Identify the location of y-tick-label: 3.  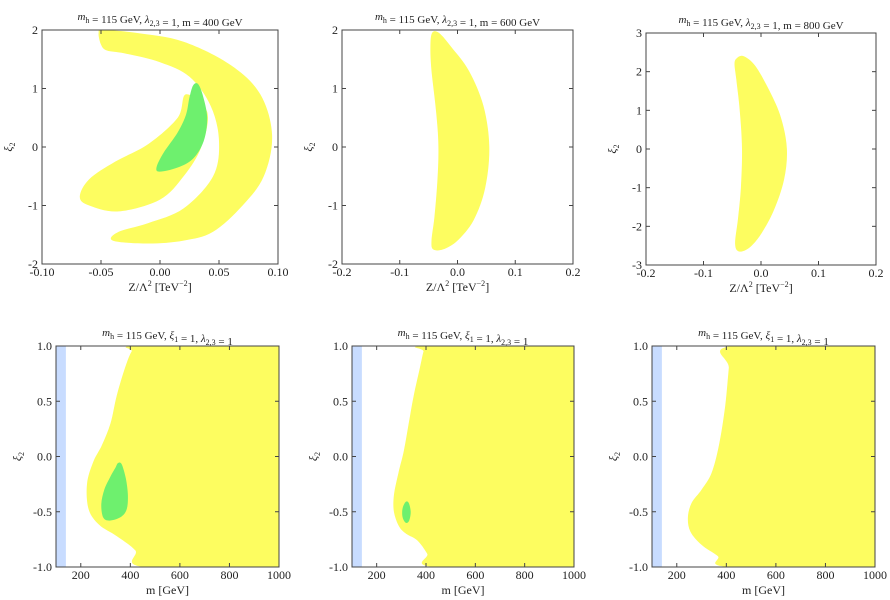
(639, 33).